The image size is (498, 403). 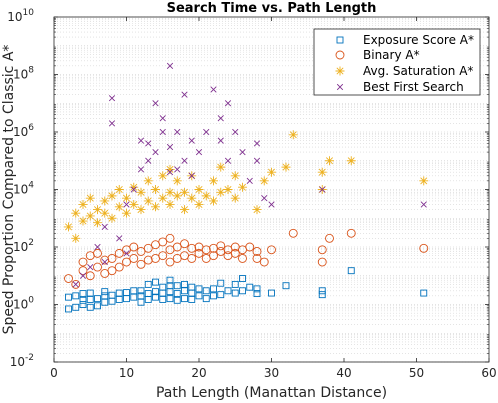 I want to click on legend-entry-binary: Binary A*, so click(x=391, y=55).